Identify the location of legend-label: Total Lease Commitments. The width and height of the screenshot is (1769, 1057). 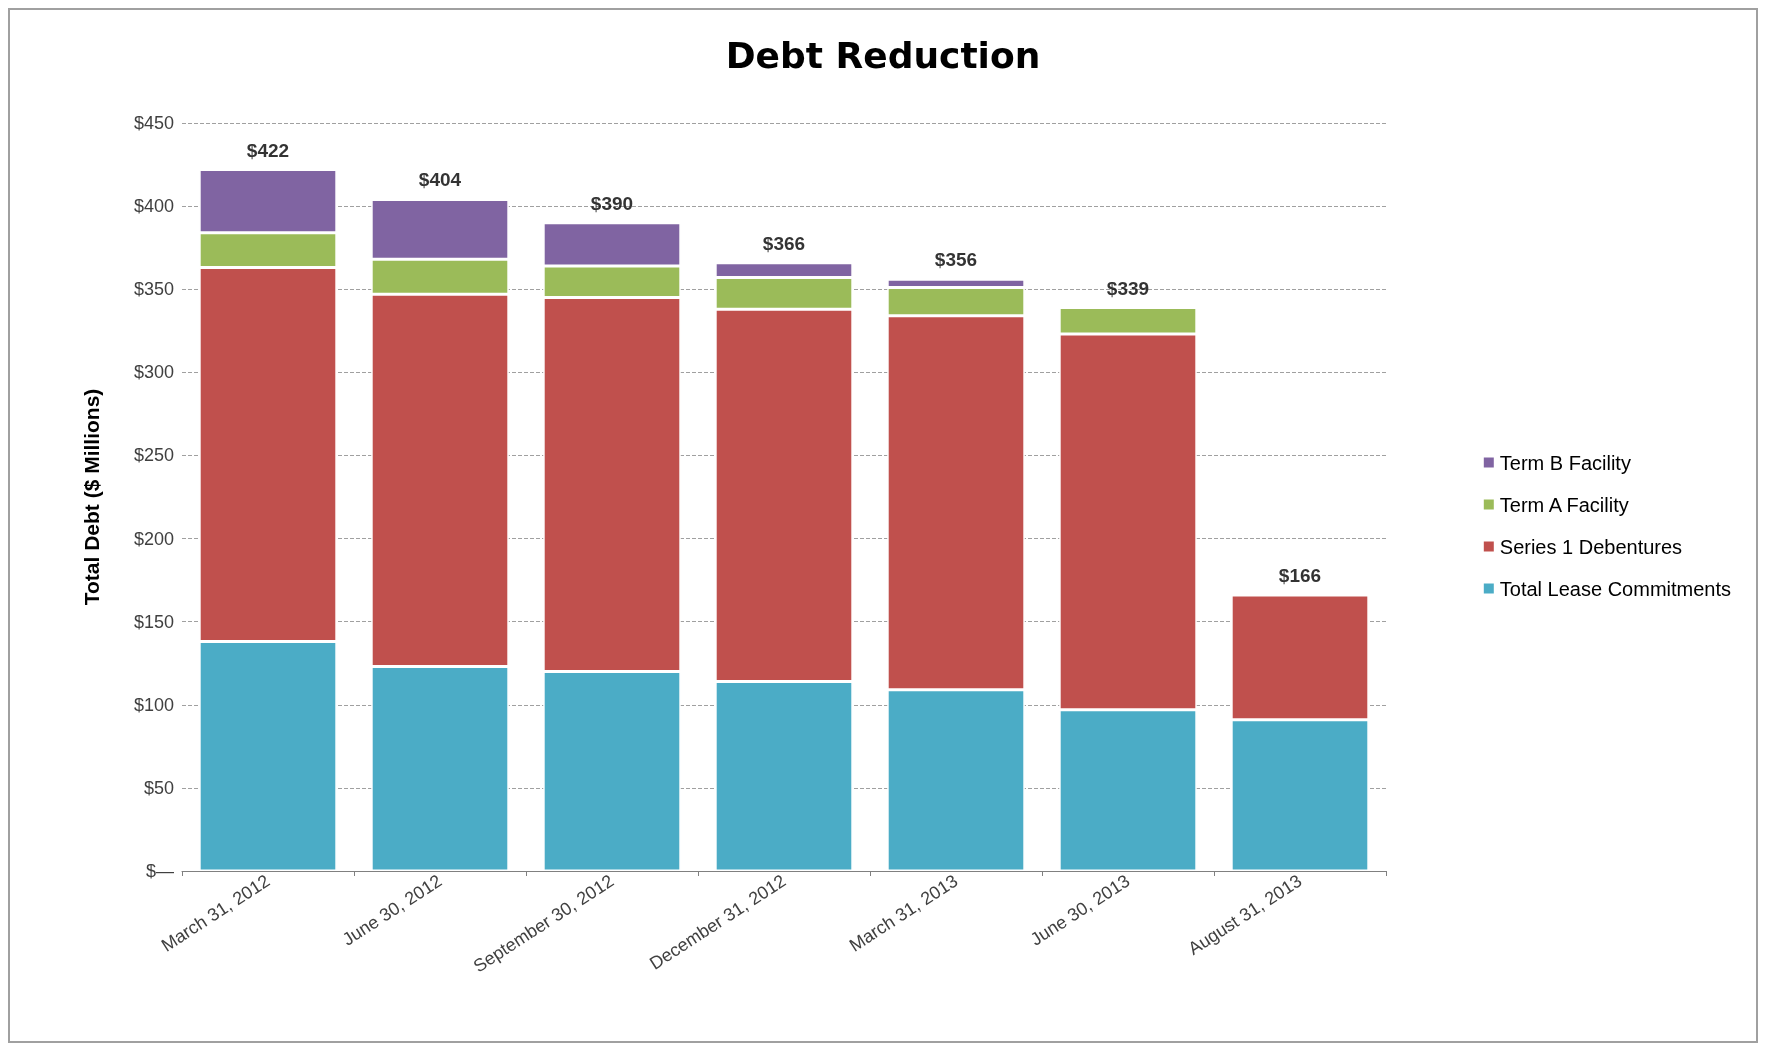
(1615, 588).